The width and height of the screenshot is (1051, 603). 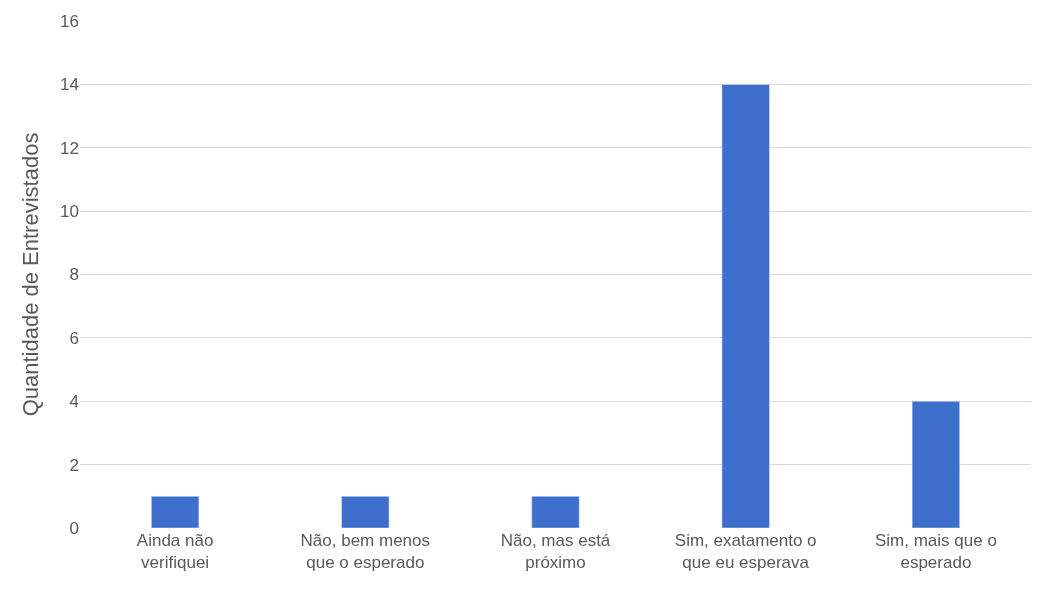 What do you see at coordinates (175, 552) in the screenshot?
I see `x-tick-label: Ainda não verifiquei` at bounding box center [175, 552].